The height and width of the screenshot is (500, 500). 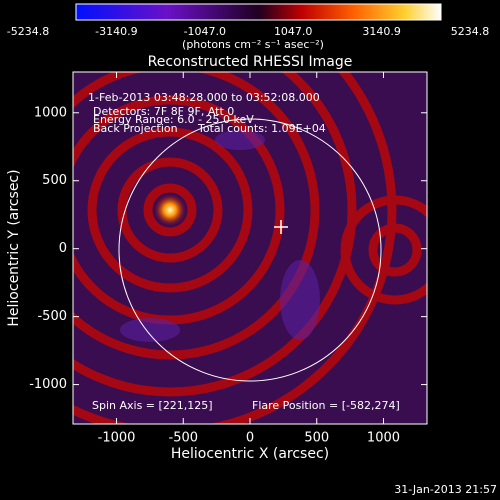 I want to click on timestamp: 31-Jan-2013 21:57, so click(x=445, y=489).